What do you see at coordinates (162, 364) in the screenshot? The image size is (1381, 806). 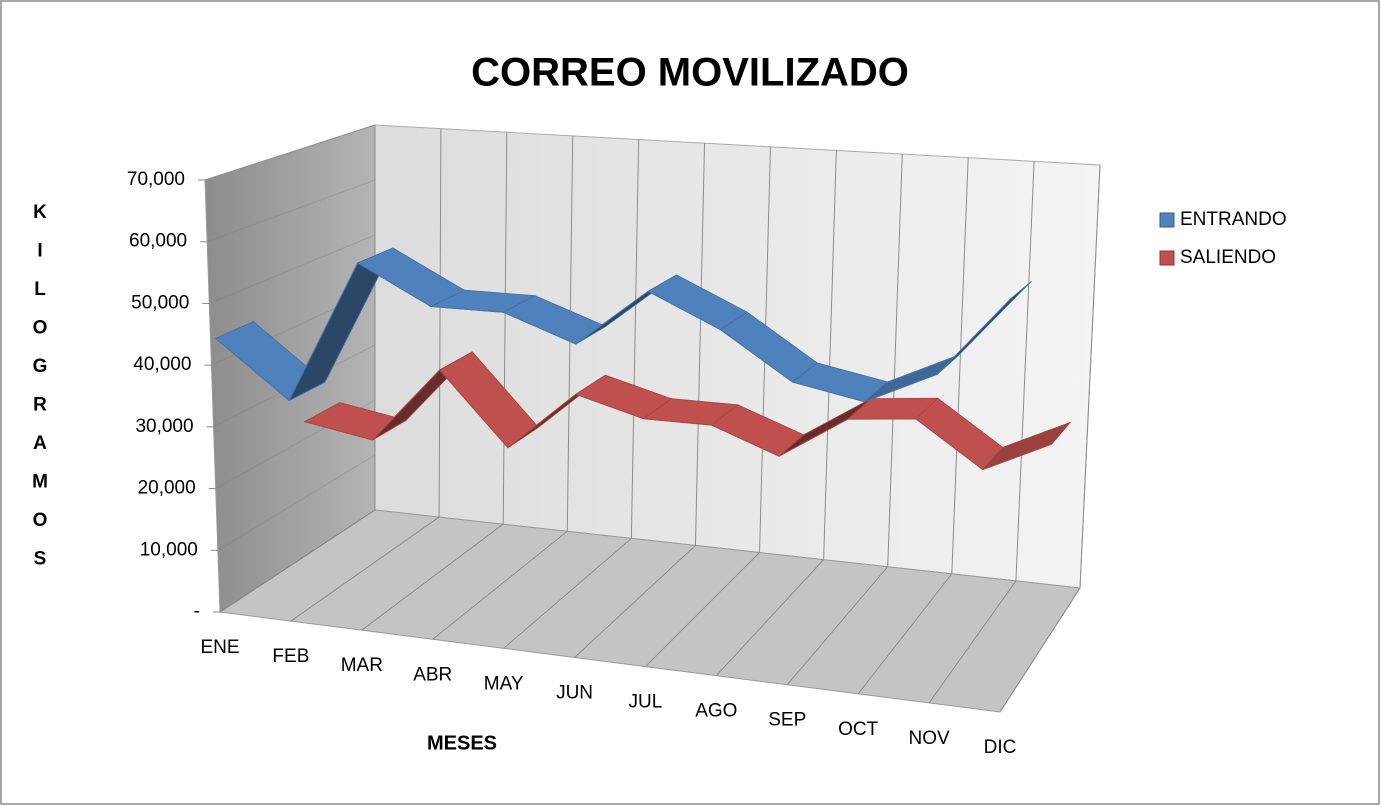 I see `y-tick-label: 40,000` at bounding box center [162, 364].